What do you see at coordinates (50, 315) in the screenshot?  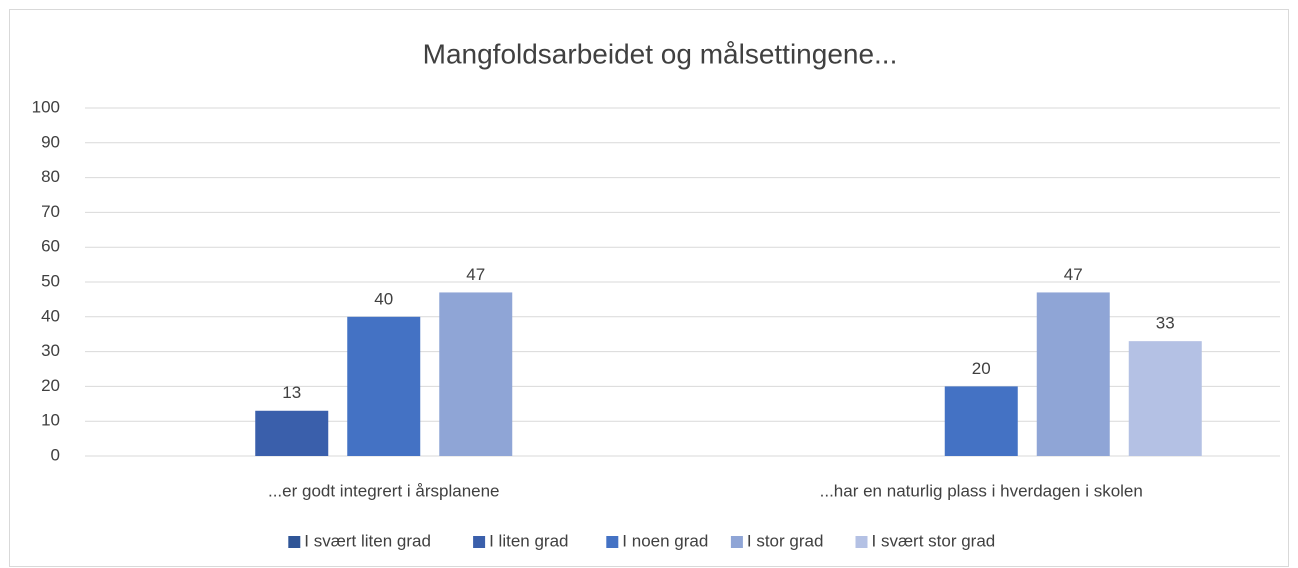 I see `y-tick-label: 40` at bounding box center [50, 315].